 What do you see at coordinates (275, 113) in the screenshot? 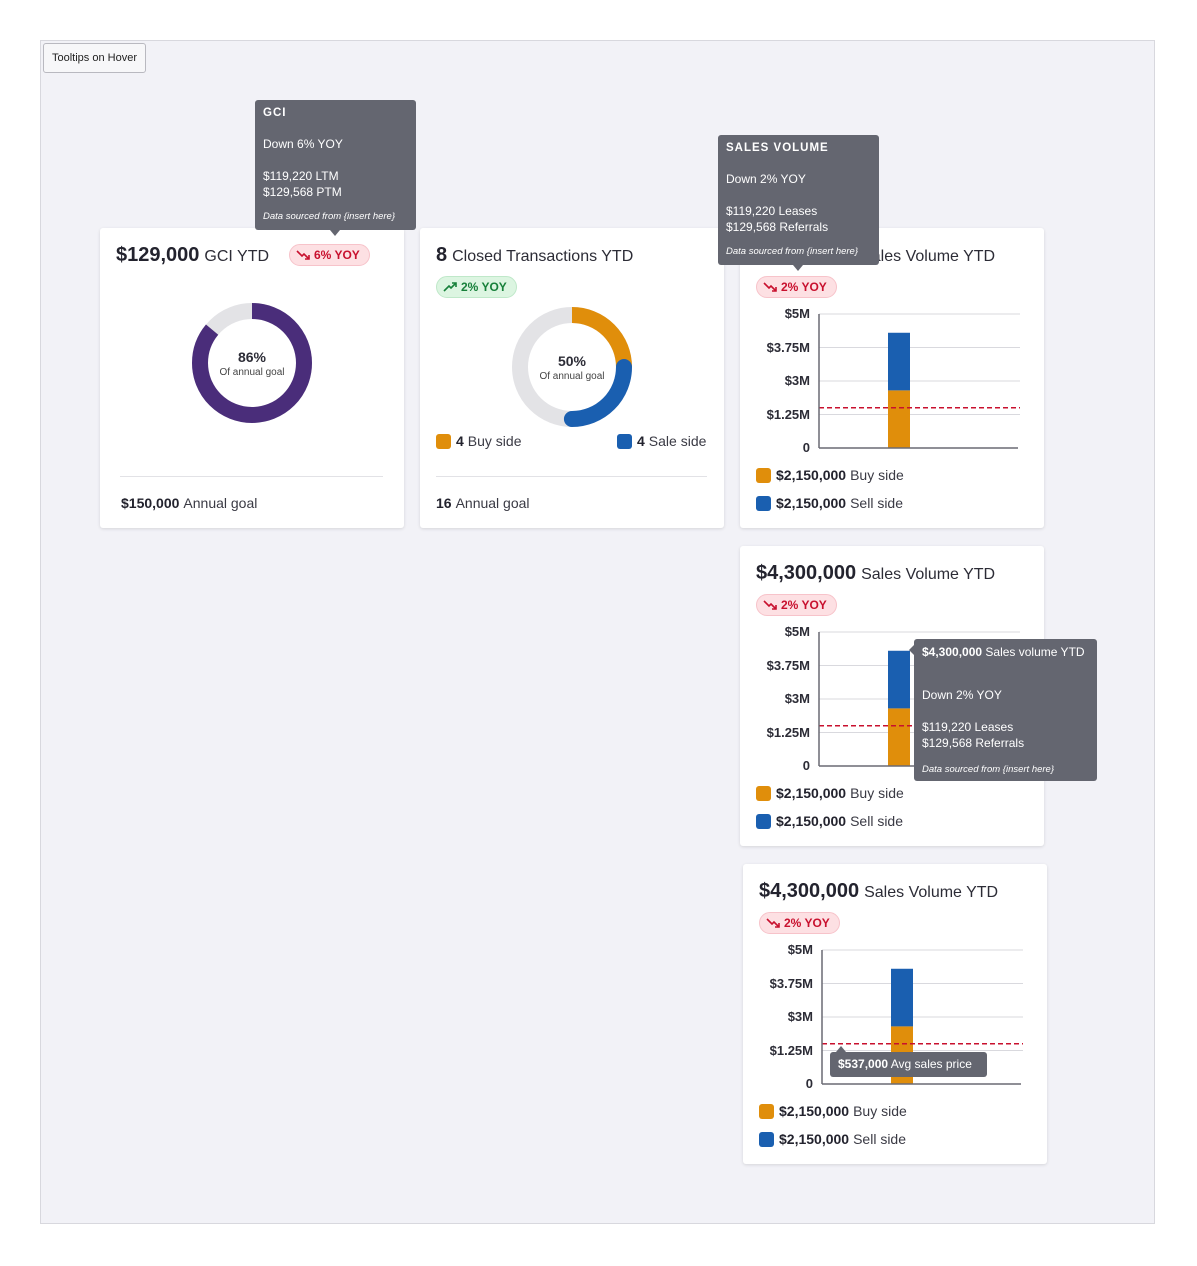
I see `tooltip-title: GCI` at bounding box center [275, 113].